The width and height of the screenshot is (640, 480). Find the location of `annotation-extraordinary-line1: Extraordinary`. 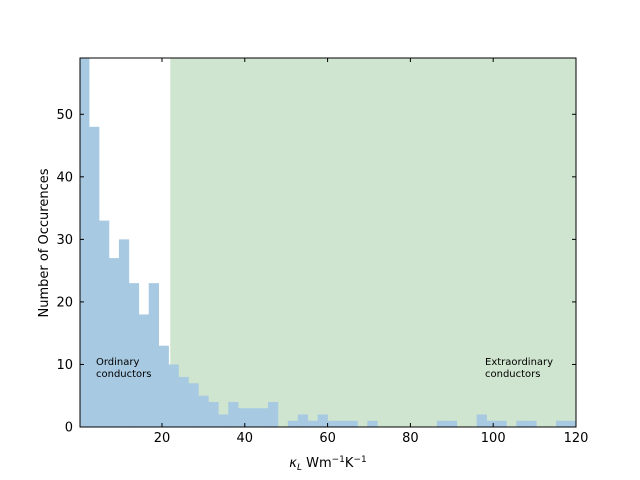

annotation-extraordinary-line1: Extraordinary is located at coordinates (519, 362).